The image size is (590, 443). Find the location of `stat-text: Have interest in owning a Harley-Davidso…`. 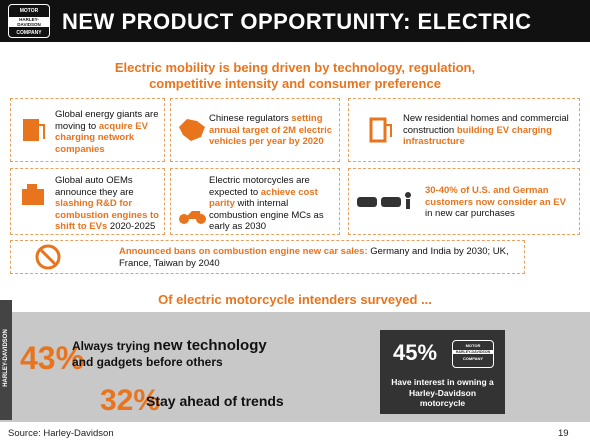

stat-text: Have interest in owning a Harley-Davidso… is located at coordinates (442, 392).